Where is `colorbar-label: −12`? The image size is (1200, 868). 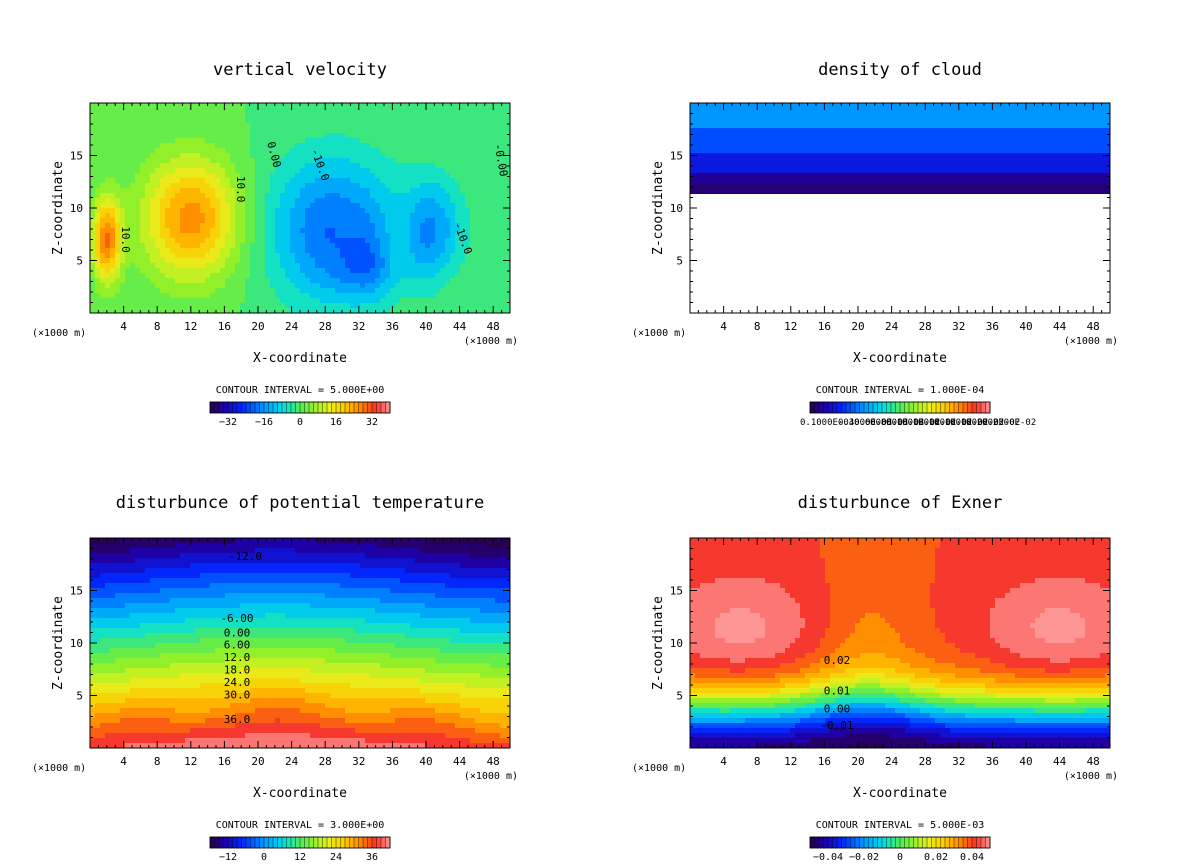 colorbar-label: −12 is located at coordinates (228, 857).